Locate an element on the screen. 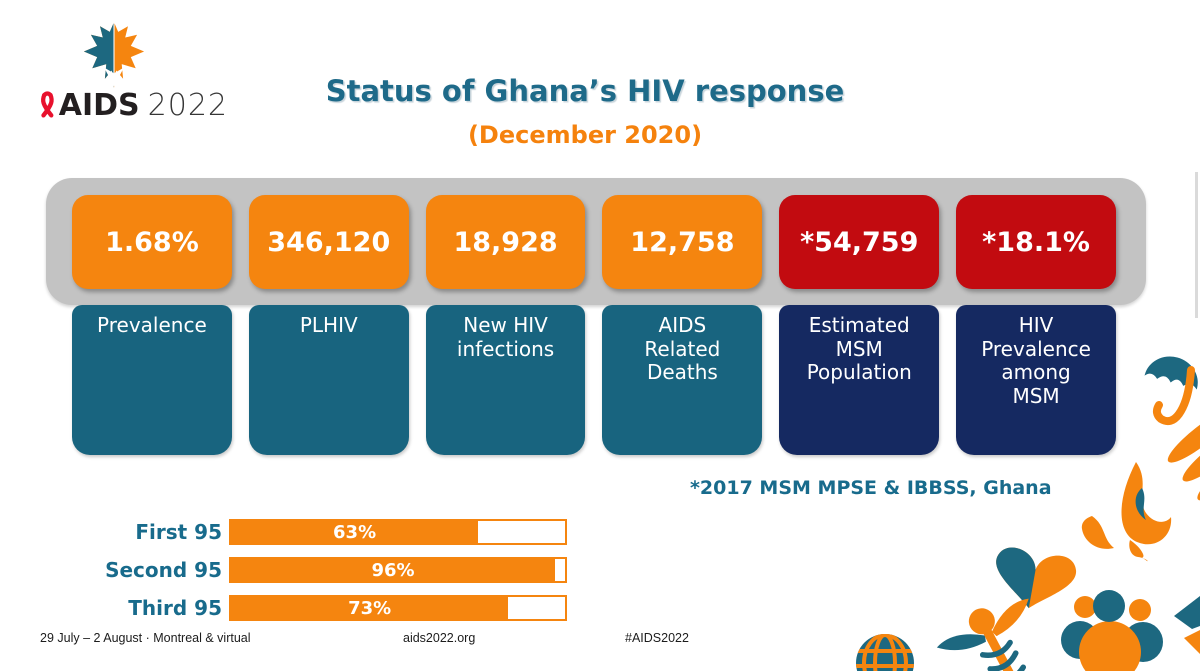  bar-fill: 73% is located at coordinates (370, 608).